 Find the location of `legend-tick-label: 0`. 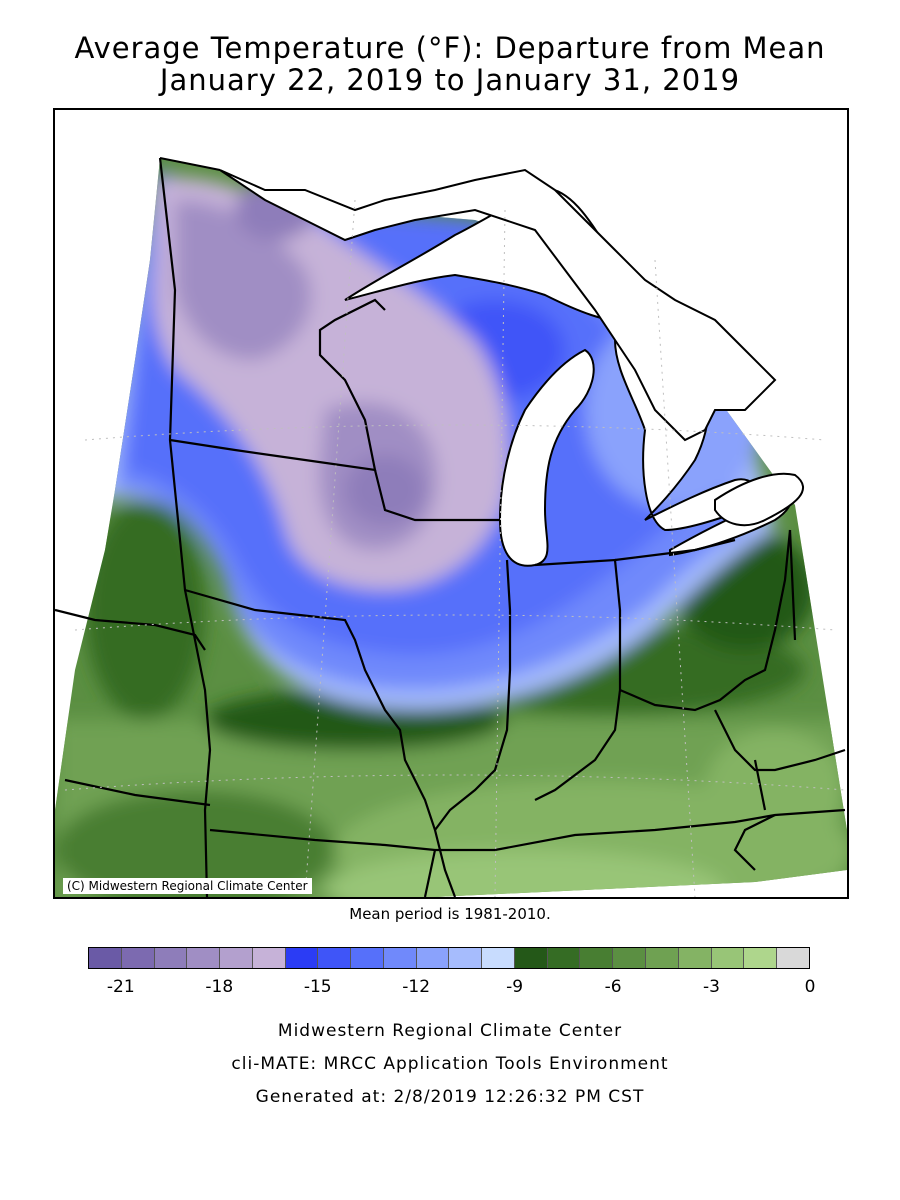

legend-tick-label: 0 is located at coordinates (810, 987).